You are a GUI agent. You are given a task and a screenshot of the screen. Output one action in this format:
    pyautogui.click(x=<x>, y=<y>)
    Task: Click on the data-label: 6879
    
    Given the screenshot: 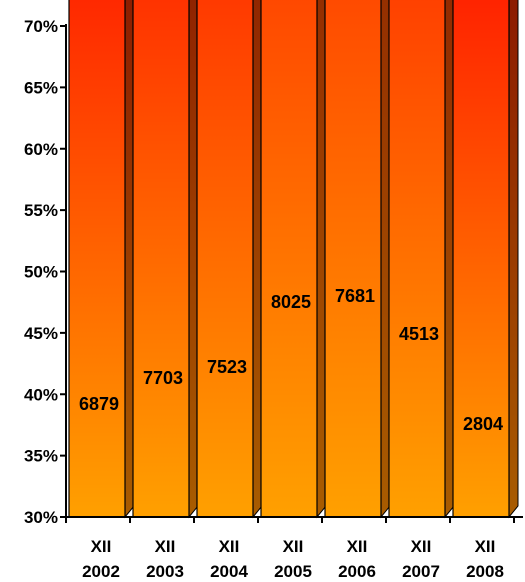 What is the action you would take?
    pyautogui.click(x=99, y=404)
    